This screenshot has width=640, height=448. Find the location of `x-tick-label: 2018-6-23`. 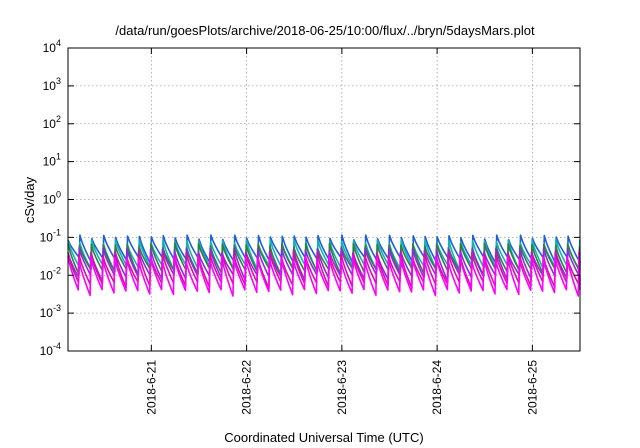

x-tick-label: 2018-6-23 is located at coordinates (342, 387).